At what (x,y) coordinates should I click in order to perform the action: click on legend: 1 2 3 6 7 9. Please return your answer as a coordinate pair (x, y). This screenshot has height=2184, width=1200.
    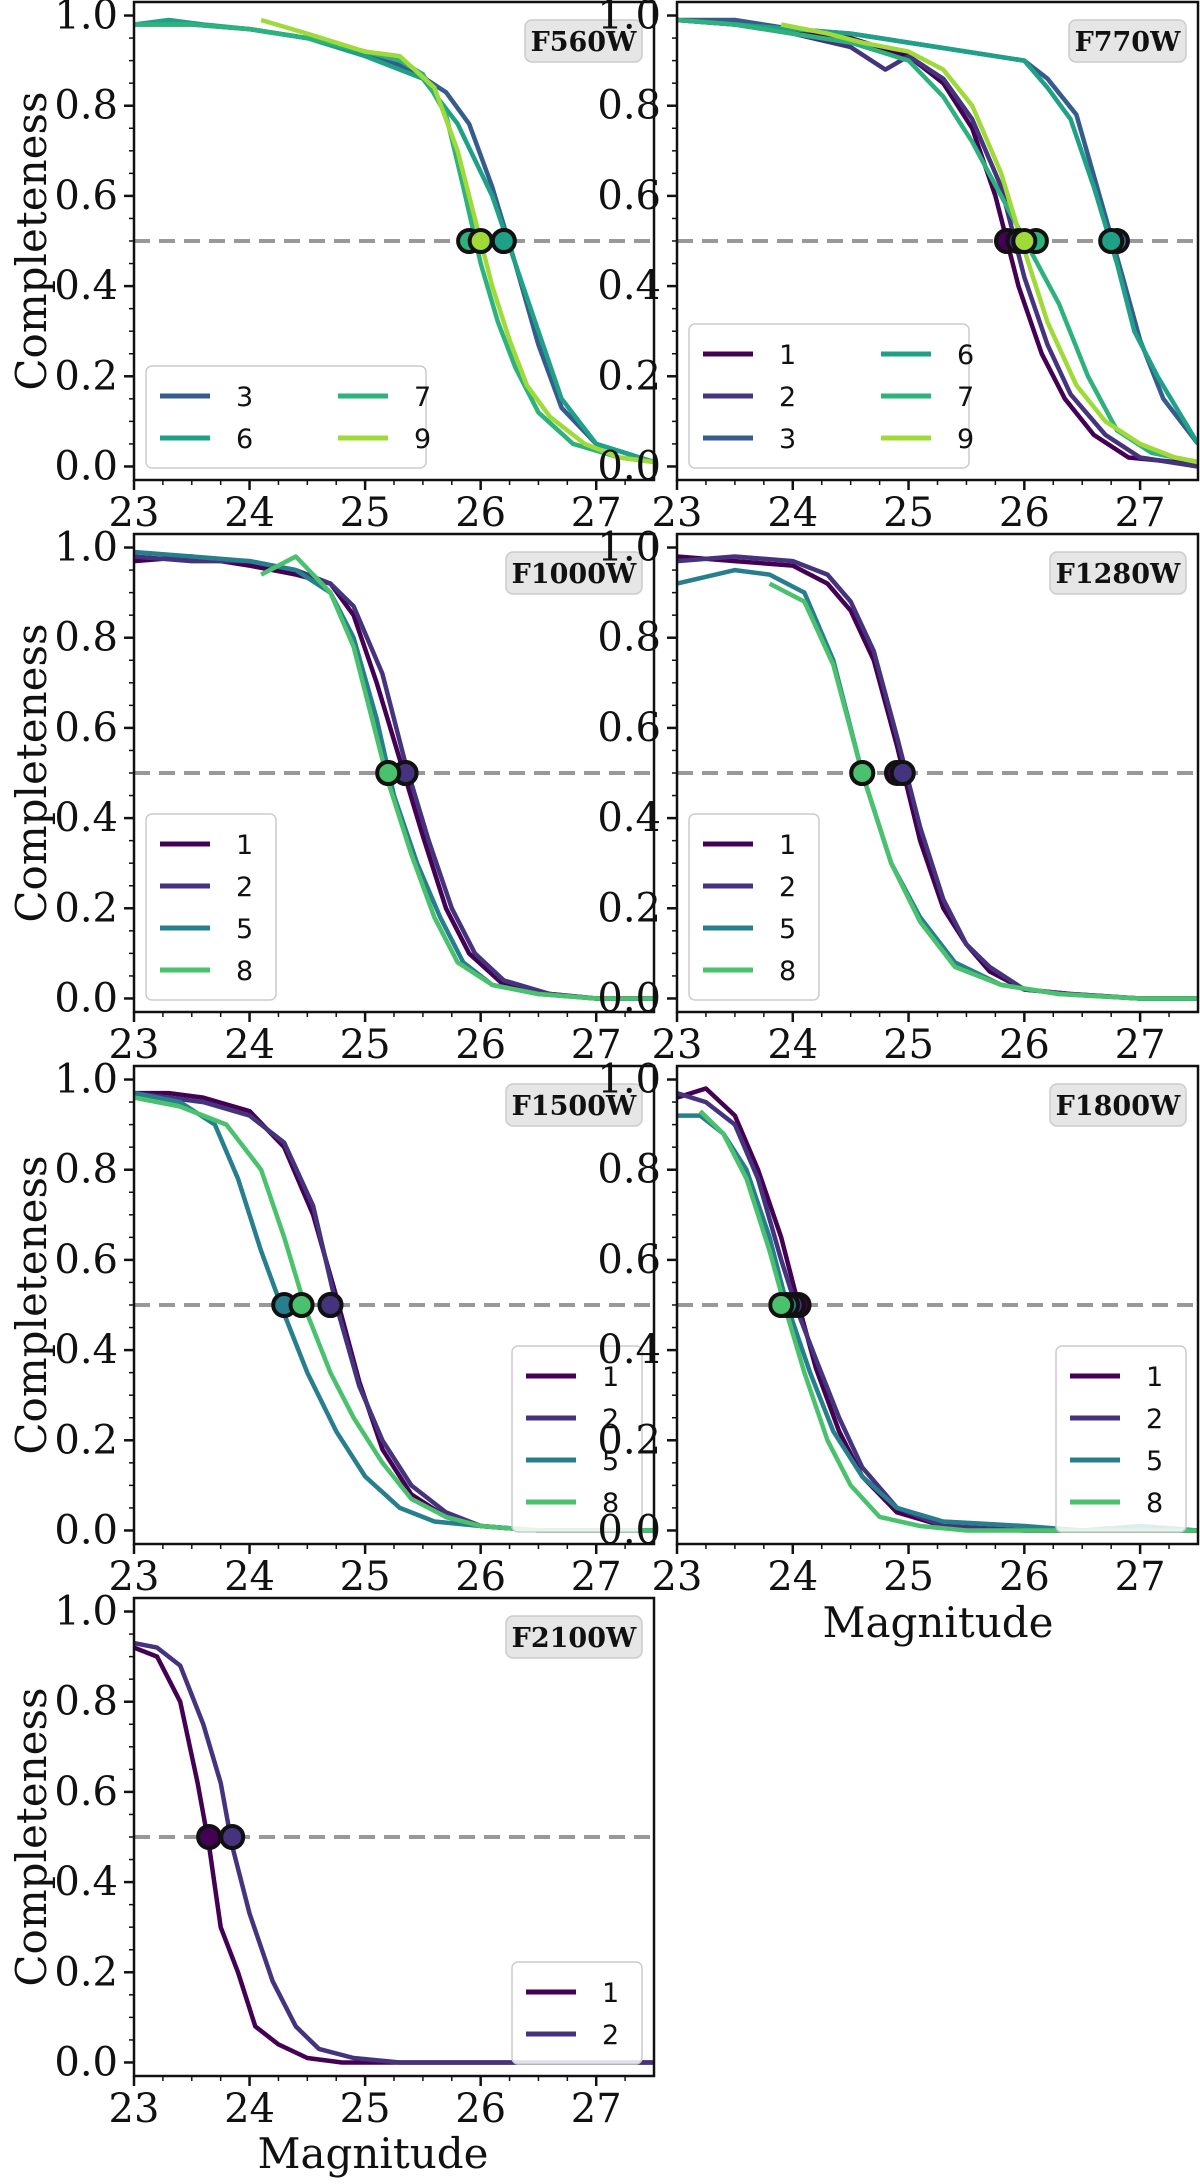
    Looking at the image, I should click on (831, 396).